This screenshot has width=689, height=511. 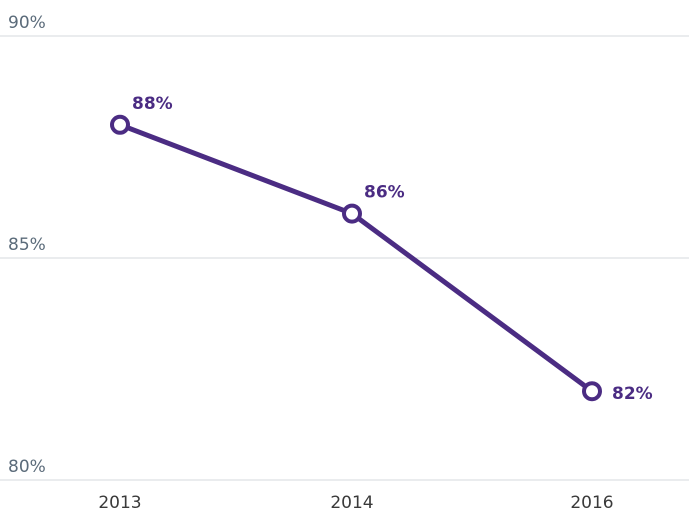 What do you see at coordinates (591, 502) in the screenshot?
I see `x-tick-label: 2016` at bounding box center [591, 502].